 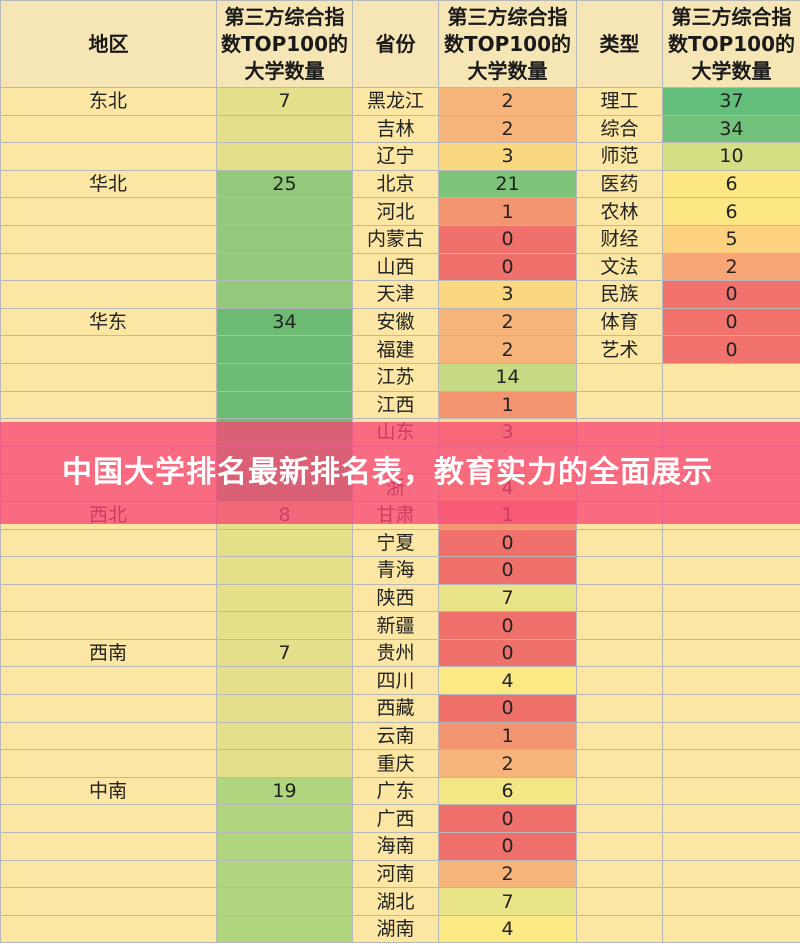 I want to click on type-count-cell: 6, so click(x=731, y=211).